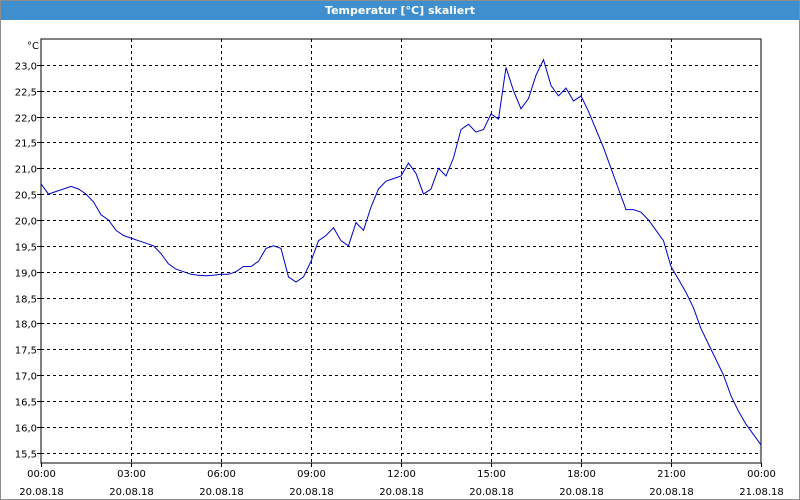 The width and height of the screenshot is (800, 500). What do you see at coordinates (26, 429) in the screenshot?
I see `y-tick-label: 16,0` at bounding box center [26, 429].